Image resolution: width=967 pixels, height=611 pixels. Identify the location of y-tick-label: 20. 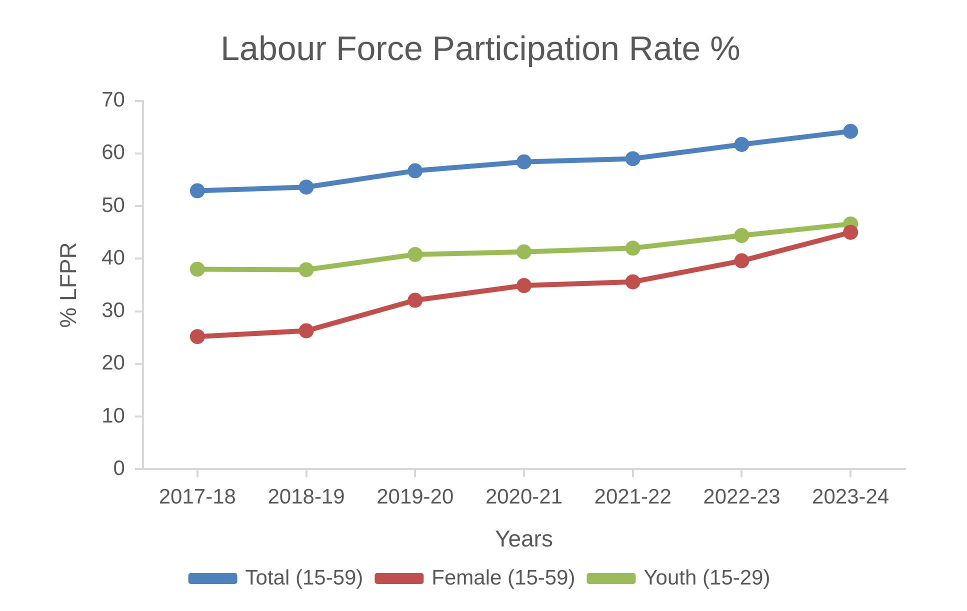
(113, 363).